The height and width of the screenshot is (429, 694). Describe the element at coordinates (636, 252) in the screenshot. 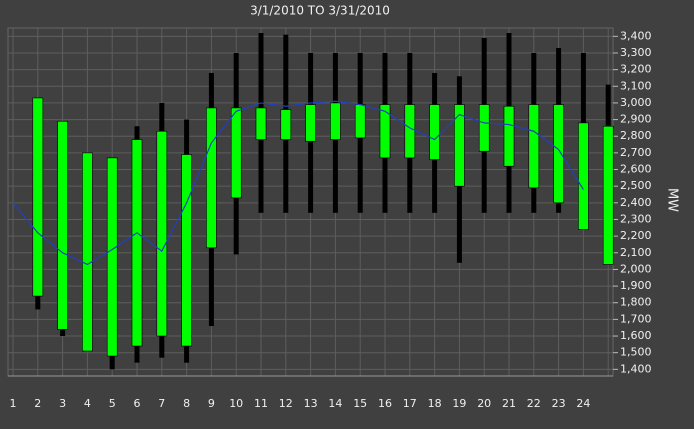

I see `y-tick-label: 2,100` at that location.